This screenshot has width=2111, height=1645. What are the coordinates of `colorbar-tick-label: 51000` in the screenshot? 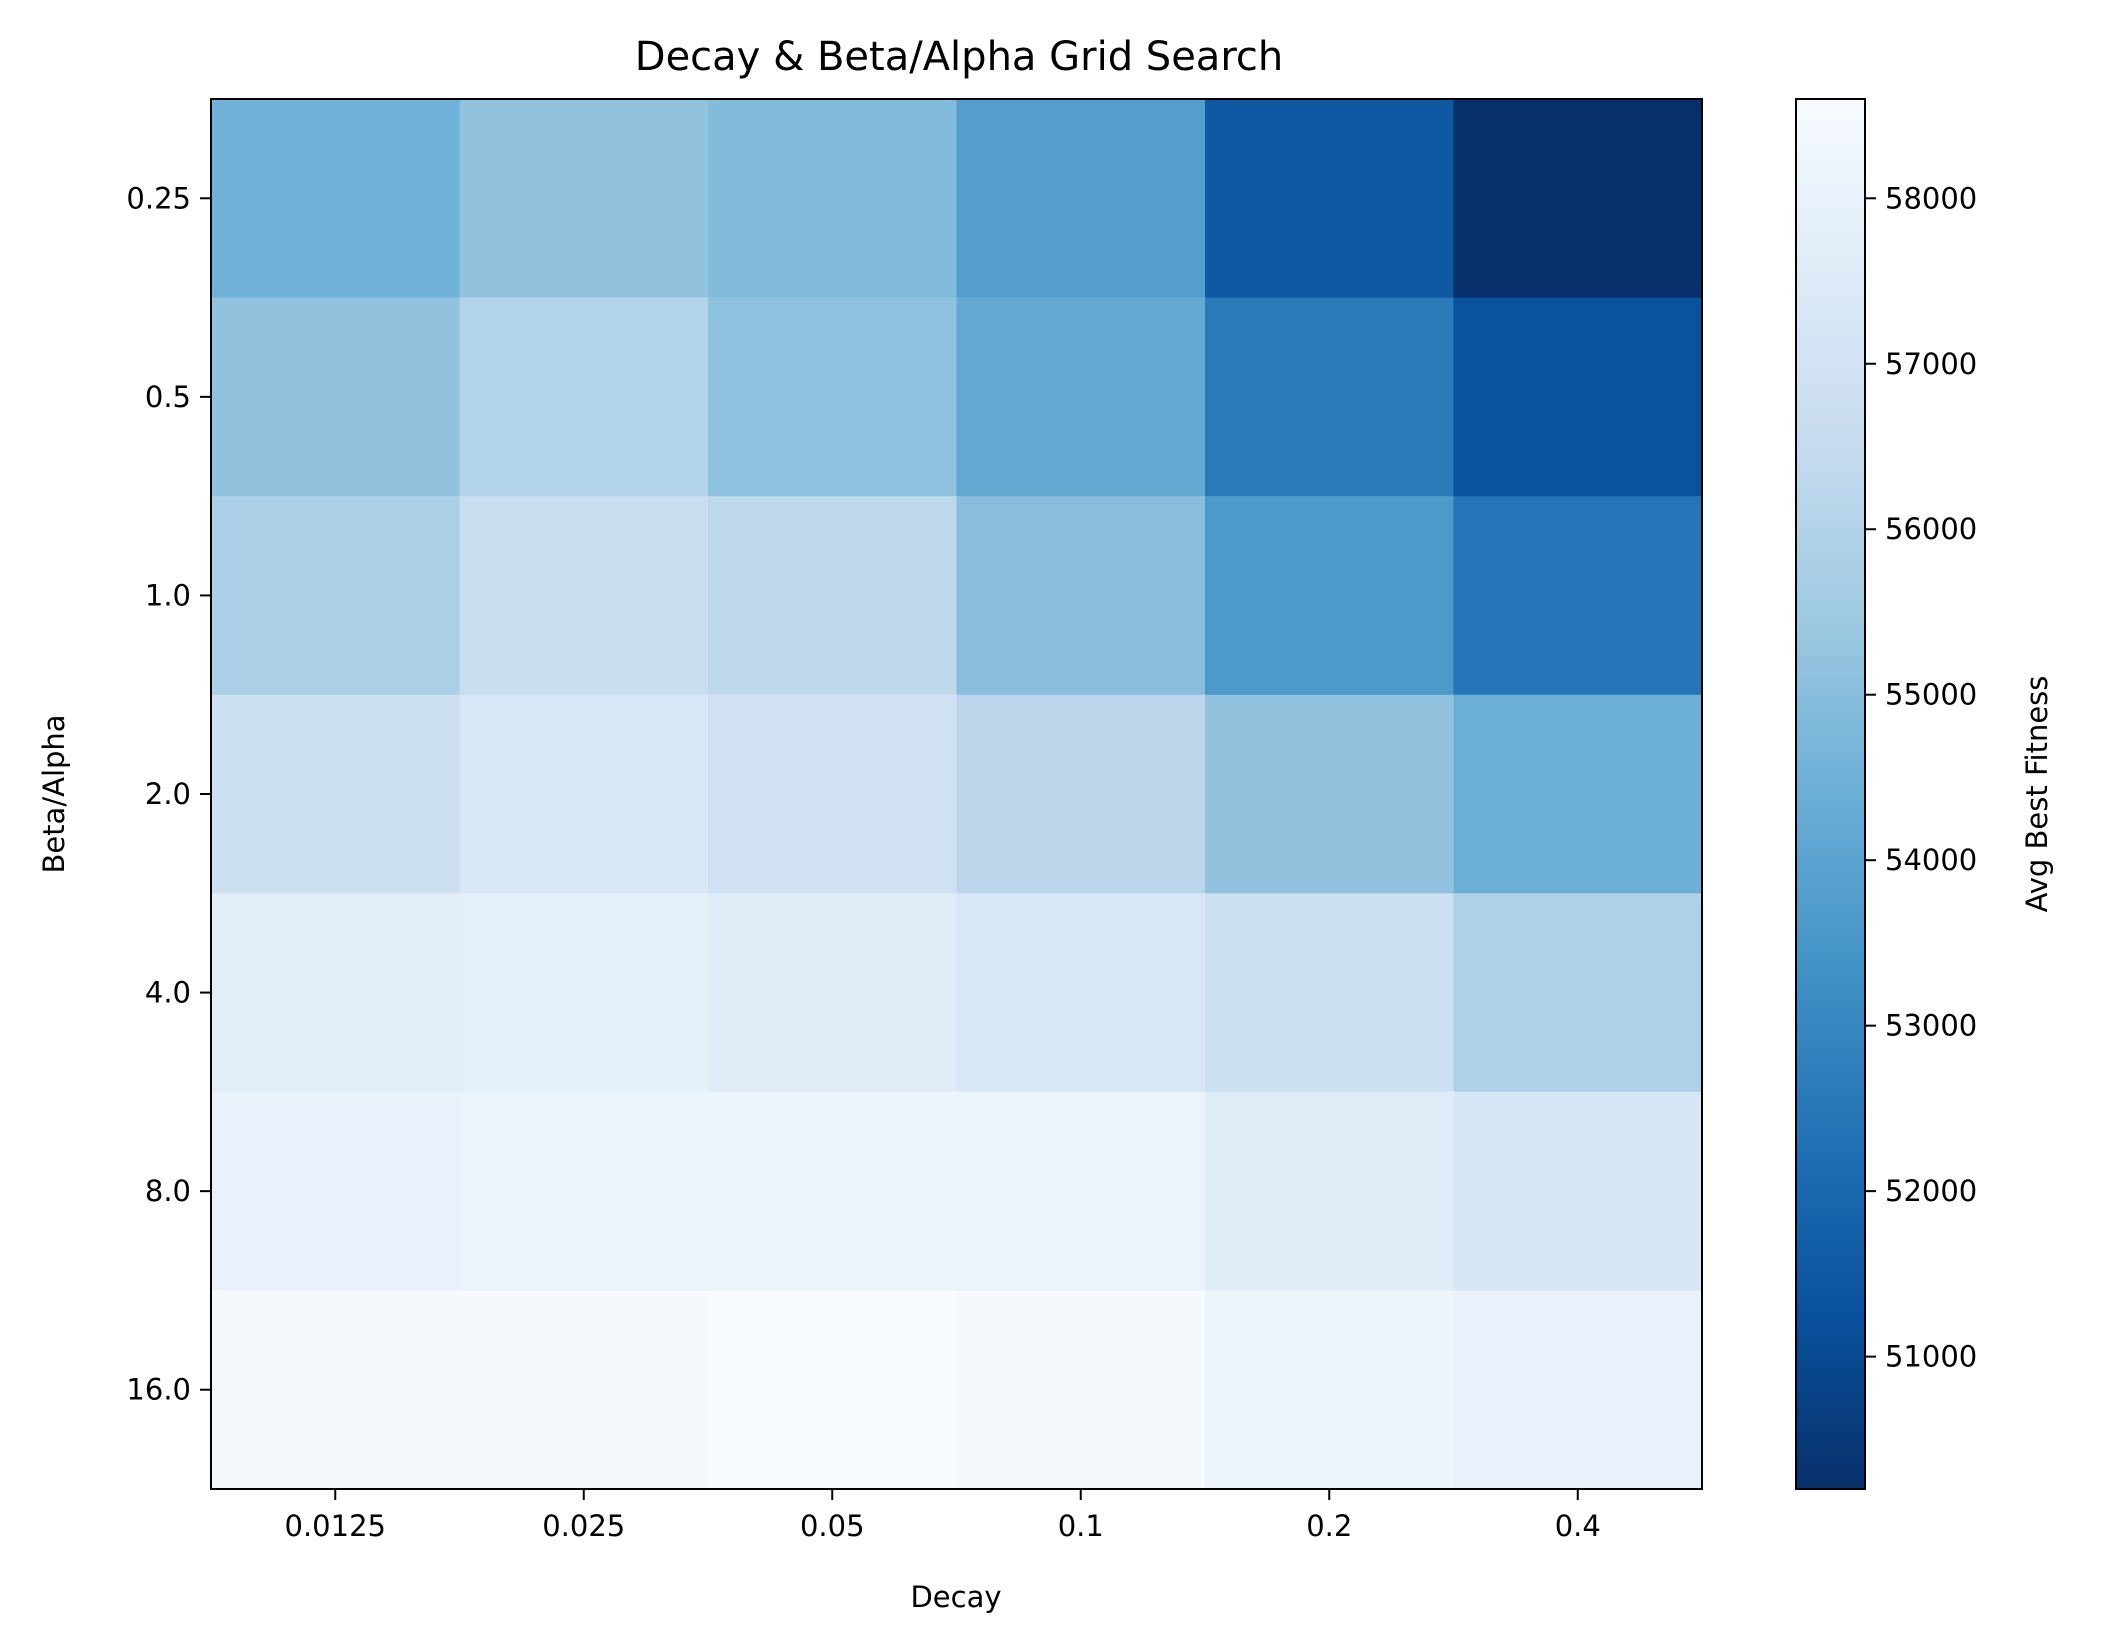 It's located at (1931, 1357).